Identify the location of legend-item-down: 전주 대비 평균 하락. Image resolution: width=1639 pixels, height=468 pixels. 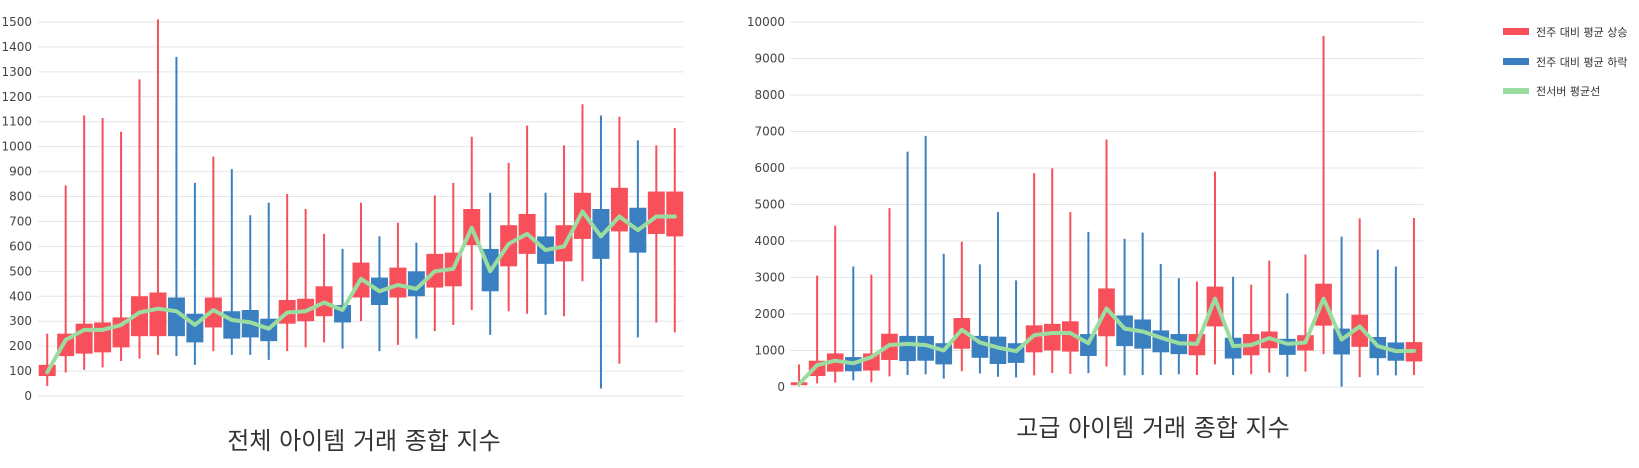
(1565, 62).